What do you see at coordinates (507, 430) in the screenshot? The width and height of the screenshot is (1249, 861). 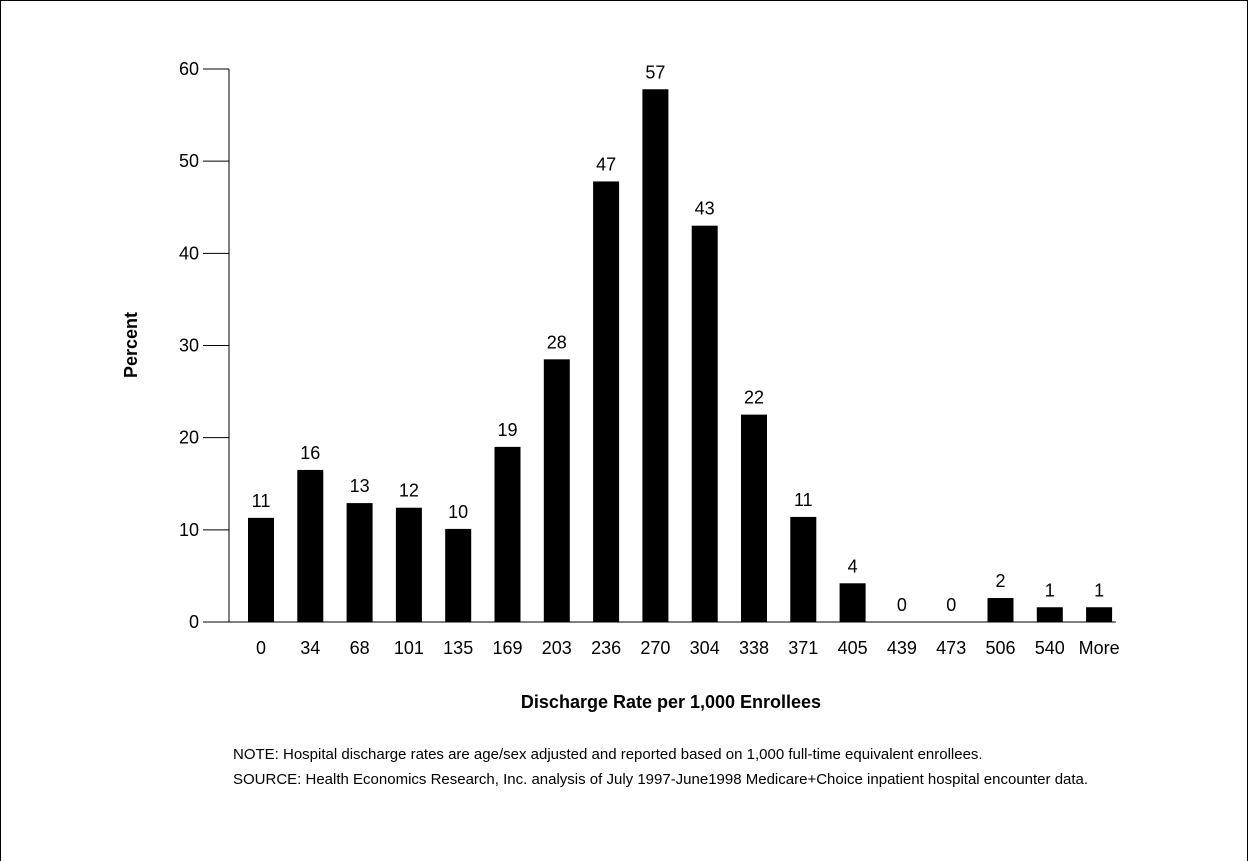 I see `bar-data-label: 19` at bounding box center [507, 430].